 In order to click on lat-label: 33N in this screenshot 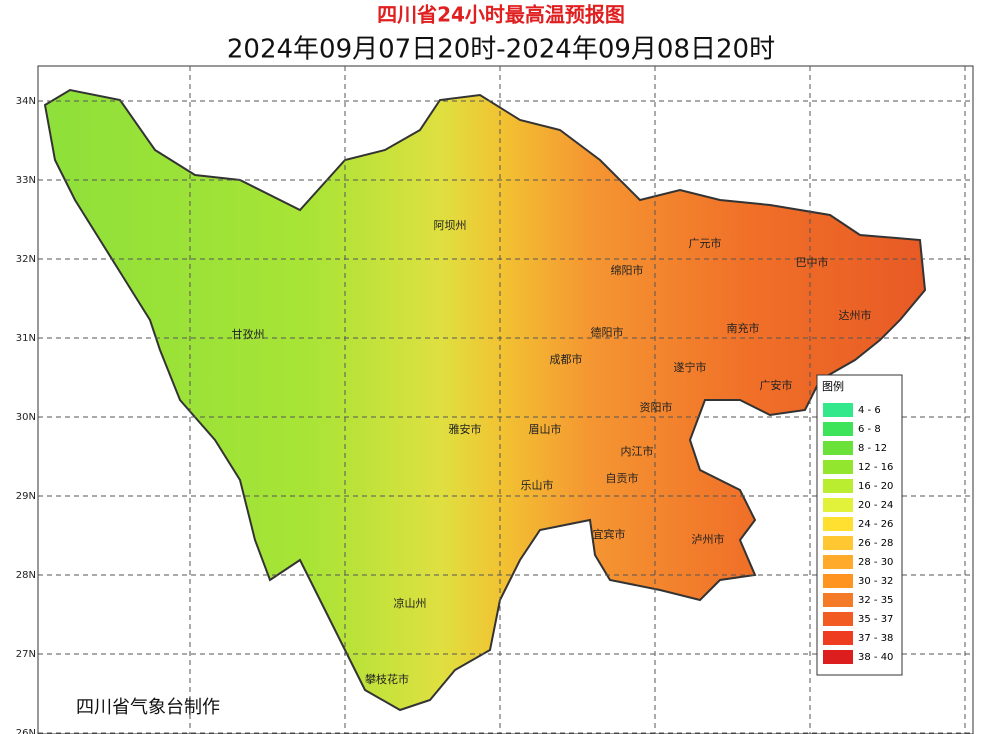, I will do `click(26, 180)`.